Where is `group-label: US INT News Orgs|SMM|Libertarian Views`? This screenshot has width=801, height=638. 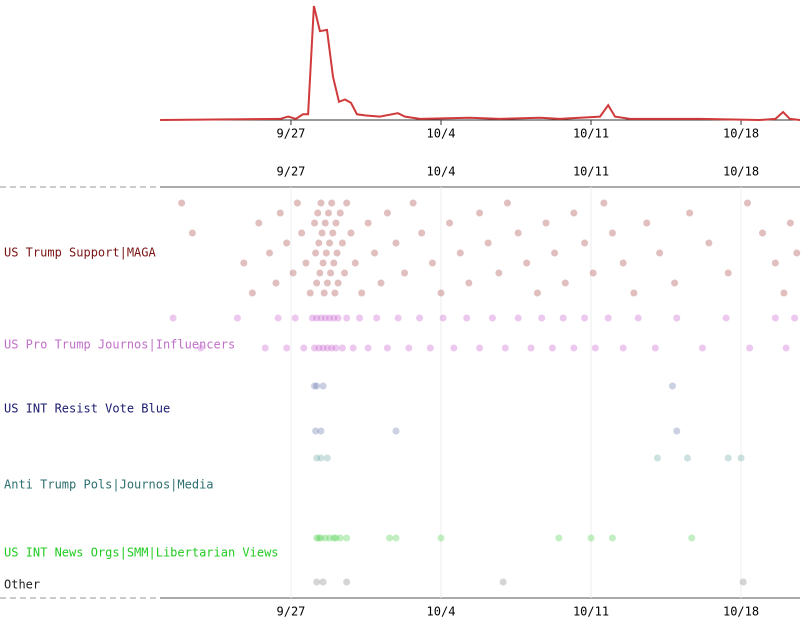 group-label: US INT News Orgs|SMM|Libertarian Views is located at coordinates (141, 553).